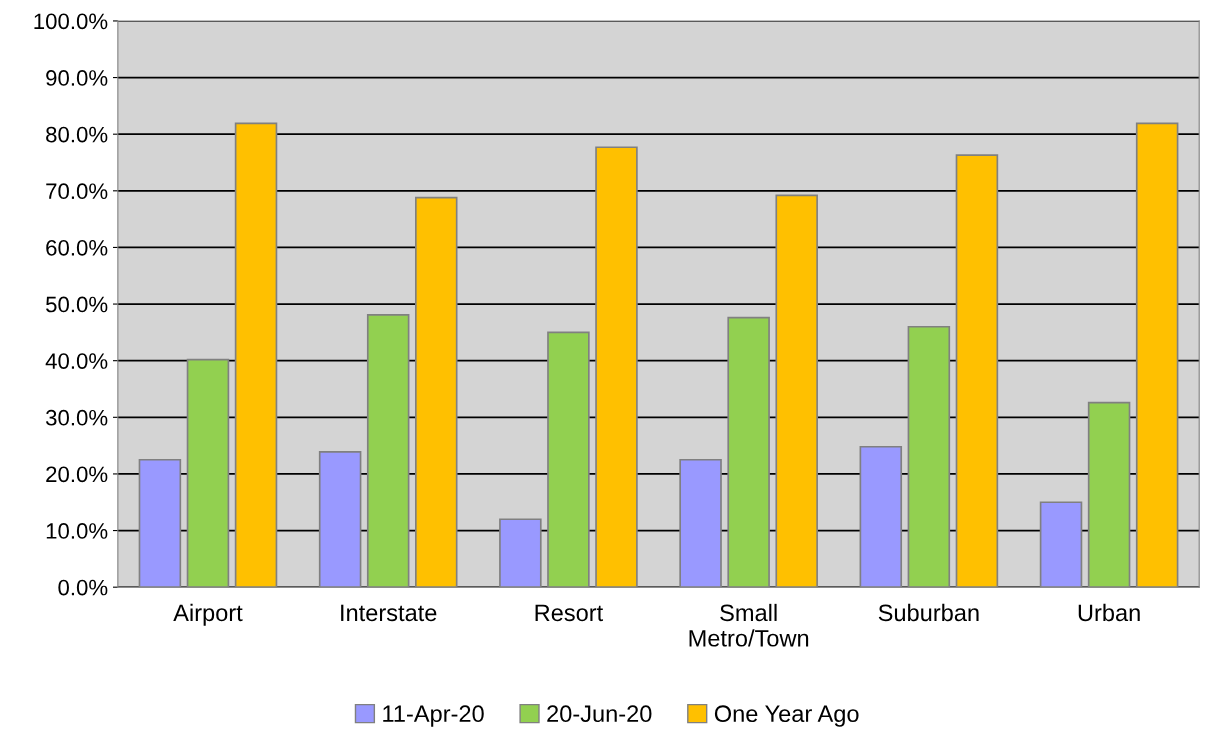 Image resolution: width=1215 pixels, height=748 pixels. What do you see at coordinates (76, 361) in the screenshot?
I see `y-tick-label: 40.0%` at bounding box center [76, 361].